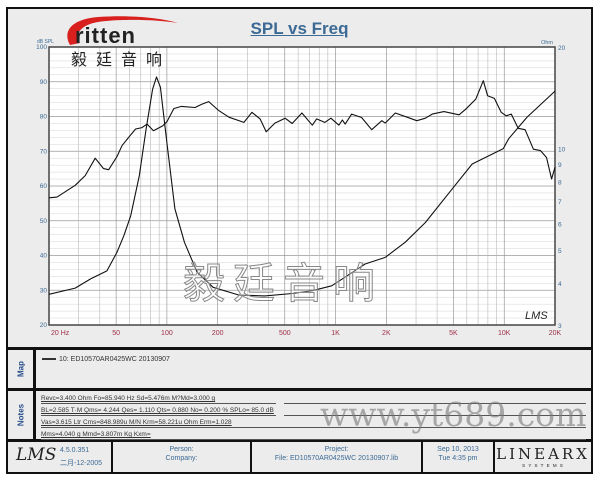  I want to click on date-cell: Sep 10, 2013 Tue 4:35 pm, so click(459, 457).